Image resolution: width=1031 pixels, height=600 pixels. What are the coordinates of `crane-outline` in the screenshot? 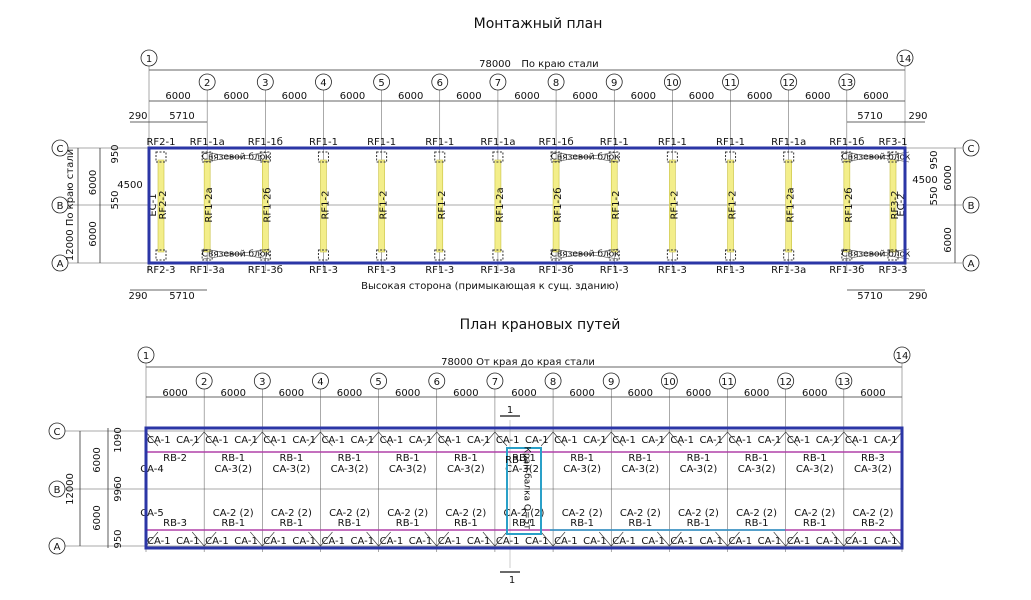 It's located at (524, 491).